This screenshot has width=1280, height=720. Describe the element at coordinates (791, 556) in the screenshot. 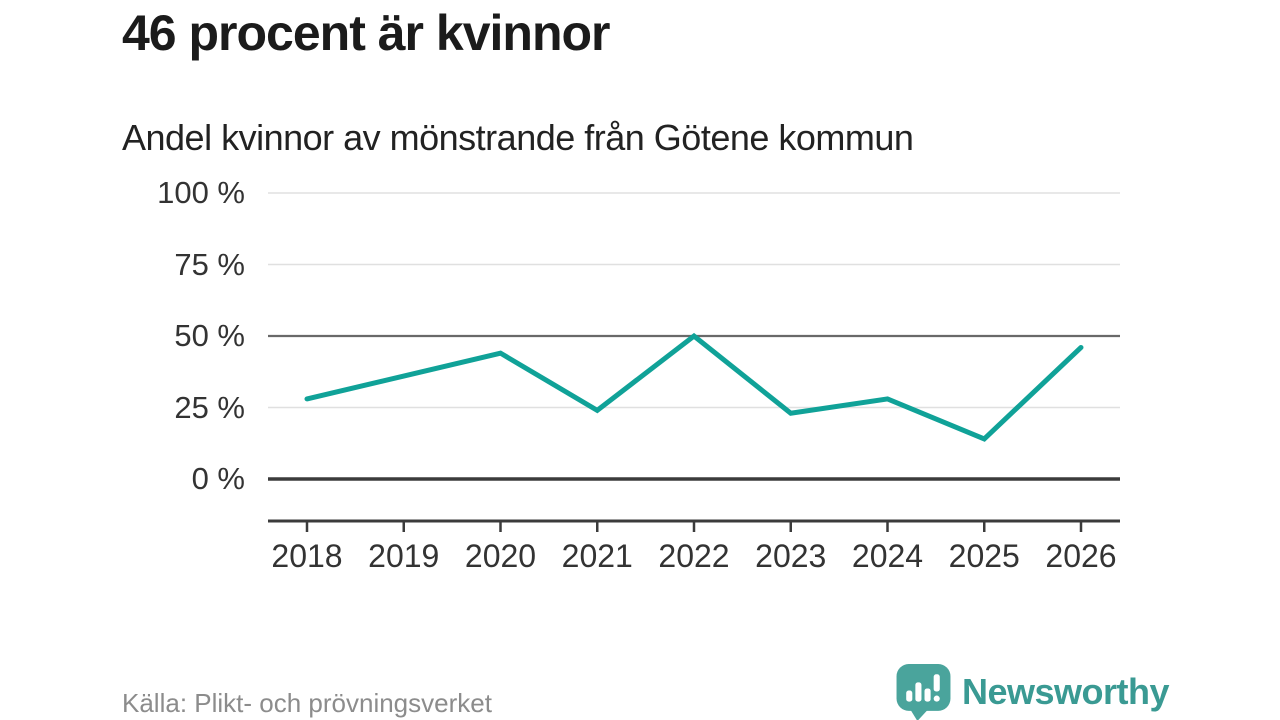

I see `x-axis-tick-label: 2023` at that location.